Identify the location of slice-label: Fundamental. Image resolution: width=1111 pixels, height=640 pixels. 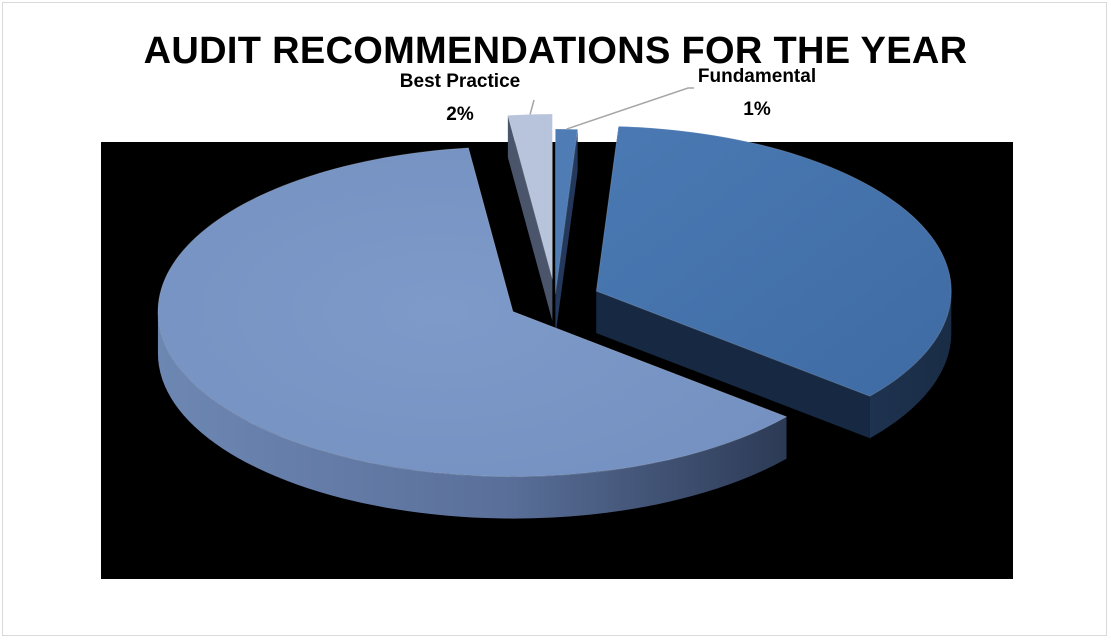
(757, 76).